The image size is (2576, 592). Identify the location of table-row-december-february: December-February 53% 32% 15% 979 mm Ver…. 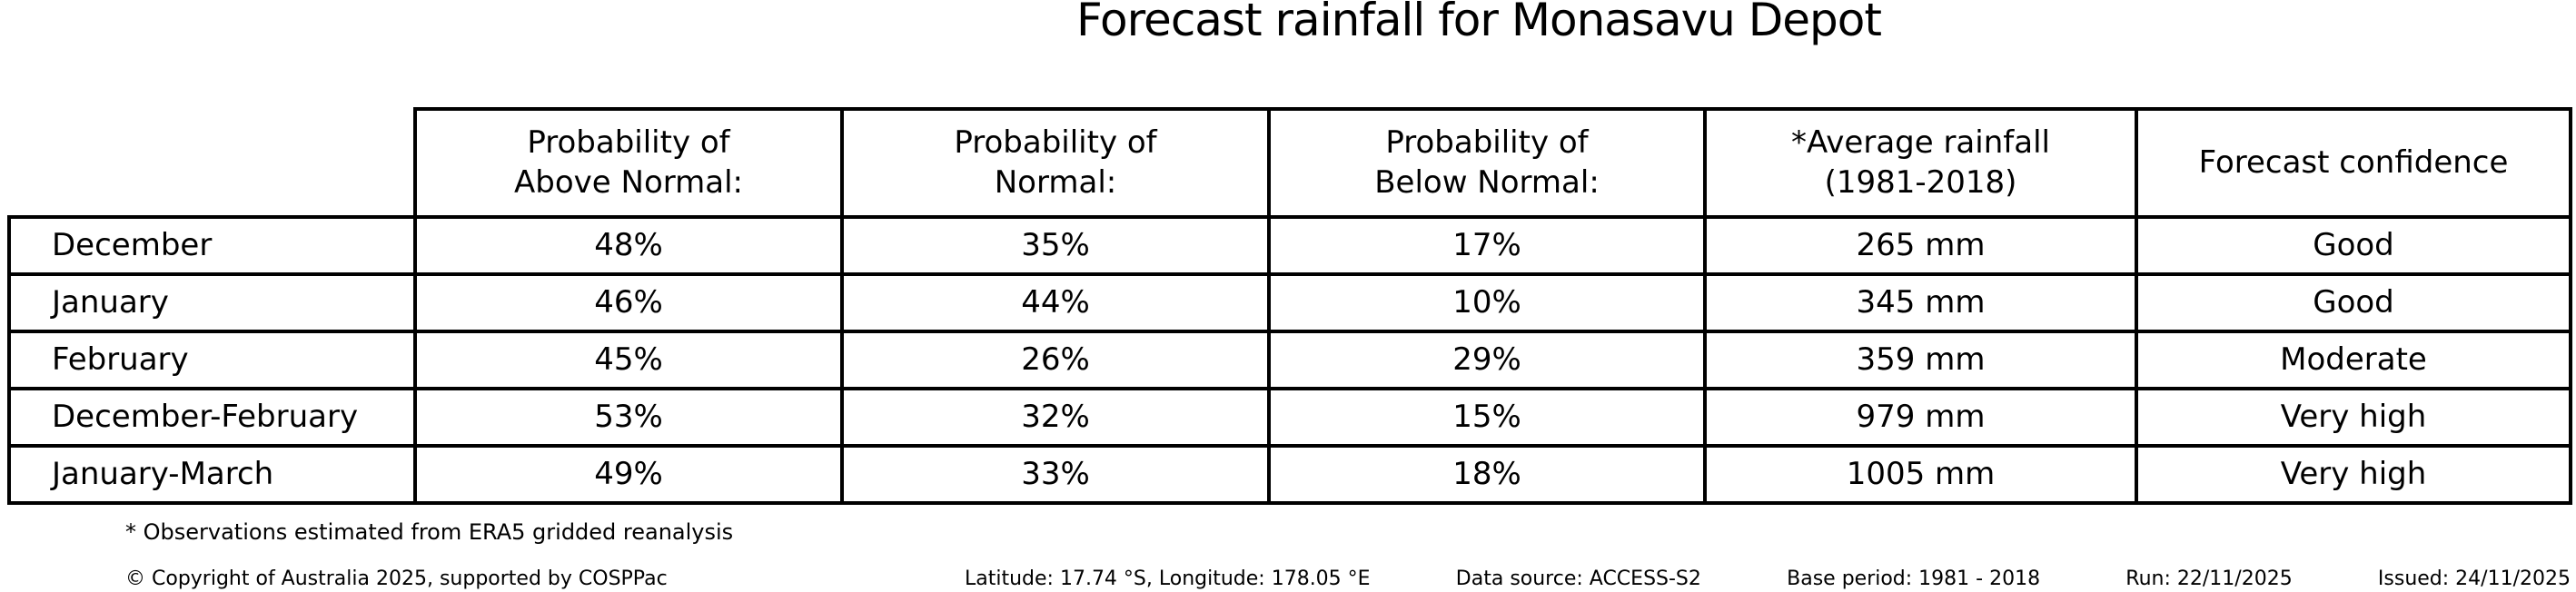
(1289, 417).